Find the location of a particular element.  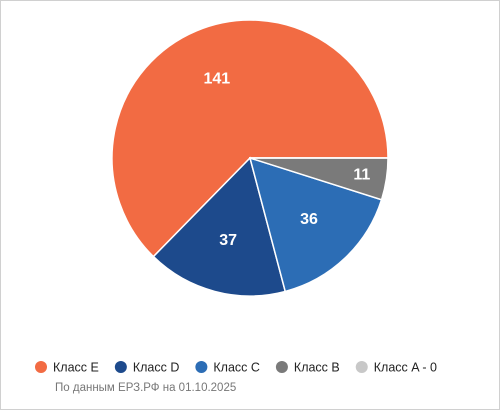

source-note: По данным ЕРЗ.РФ на 01.10.2025 is located at coordinates (145, 388).